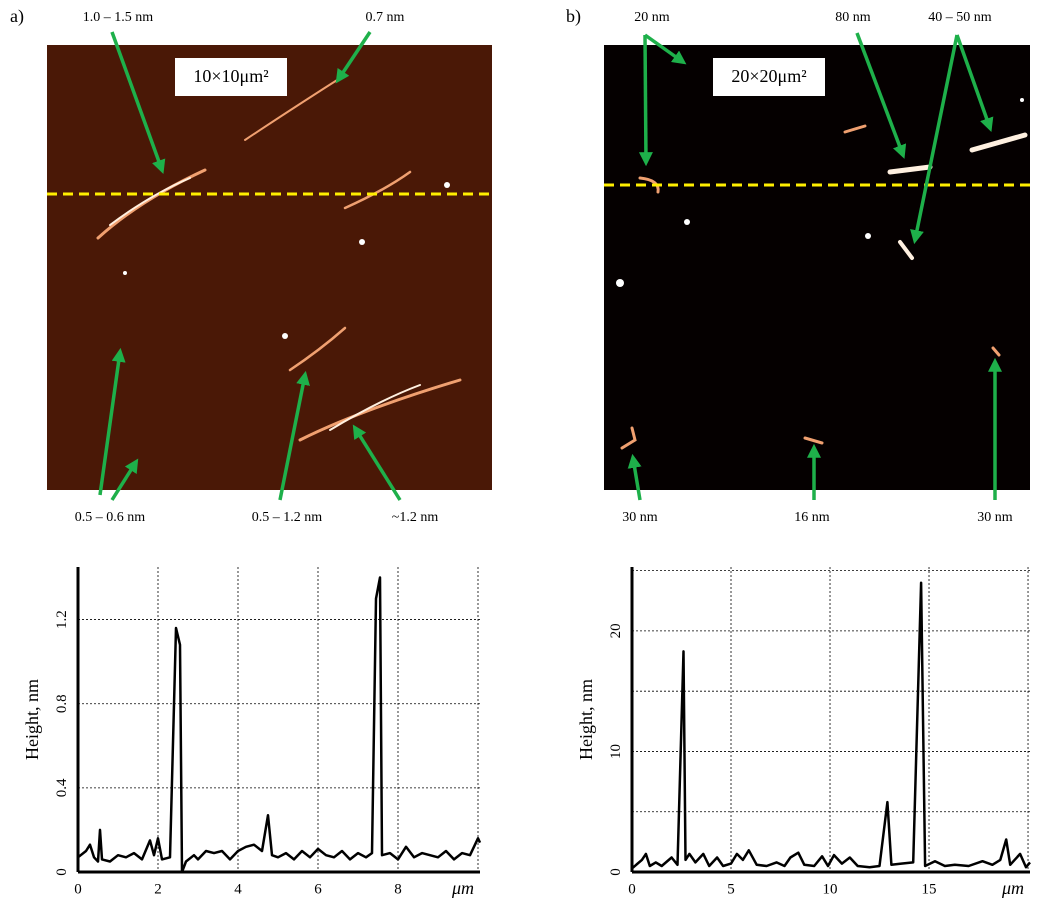 The width and height of the screenshot is (1039, 907). What do you see at coordinates (960, 17) in the screenshot?
I see `annotation: 40 – 50 nm` at bounding box center [960, 17].